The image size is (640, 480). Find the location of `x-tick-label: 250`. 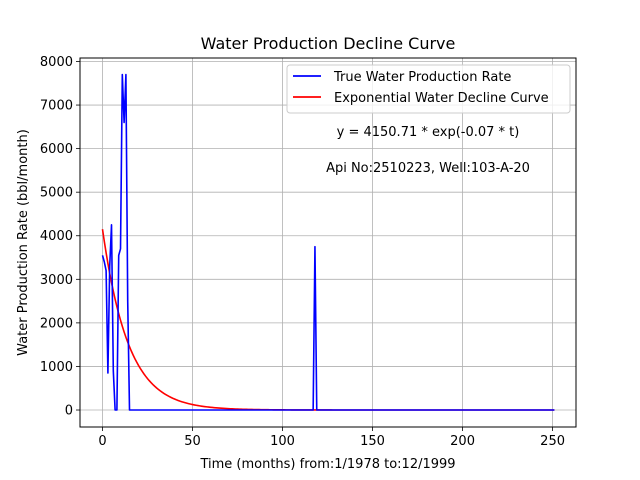

x-tick-label: 250 is located at coordinates (552, 441).